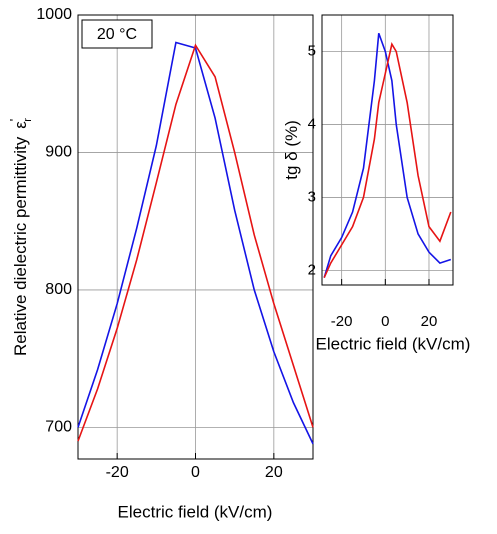 This screenshot has width=497, height=534. Describe the element at coordinates (28, 120) in the screenshot. I see `y-axis-symbol-sub: r` at that location.